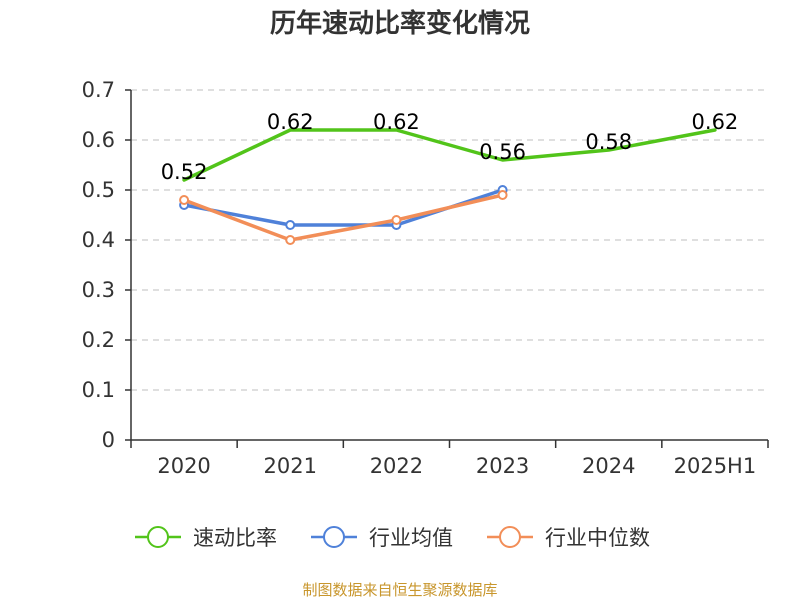 This screenshot has height=600, width=800. What do you see at coordinates (98, 390) in the screenshot?
I see `y-tick-label: 0.1` at bounding box center [98, 390].